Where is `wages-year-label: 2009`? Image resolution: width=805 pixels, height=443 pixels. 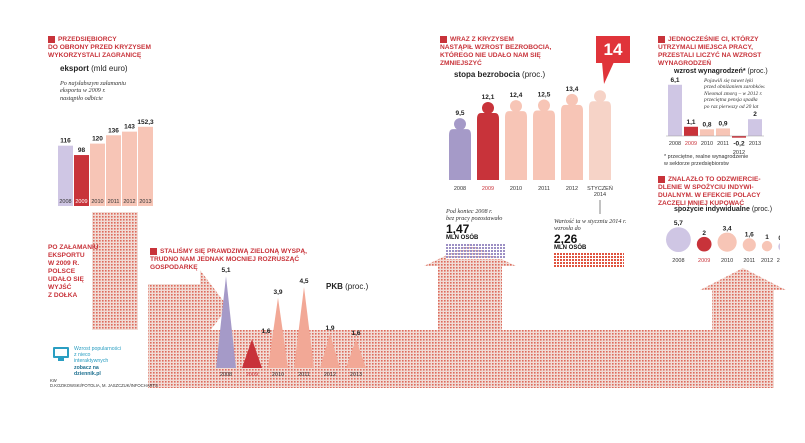
wages-year-label: 2009 is located at coordinates (691, 144).